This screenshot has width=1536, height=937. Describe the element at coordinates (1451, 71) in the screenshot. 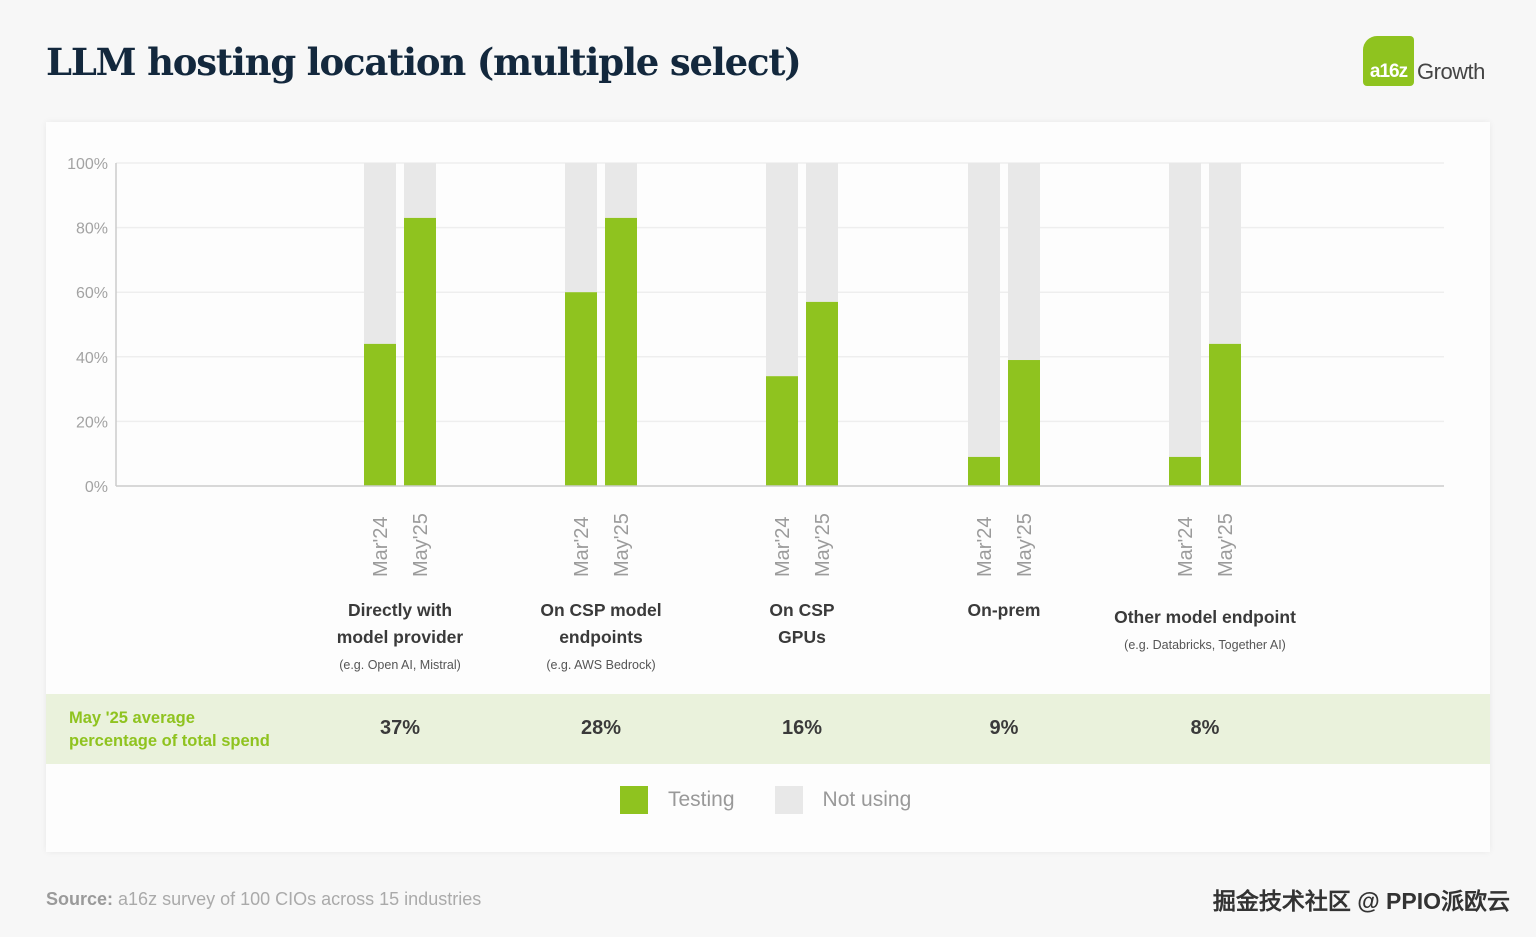

I see `logo-text: Growth` at that location.